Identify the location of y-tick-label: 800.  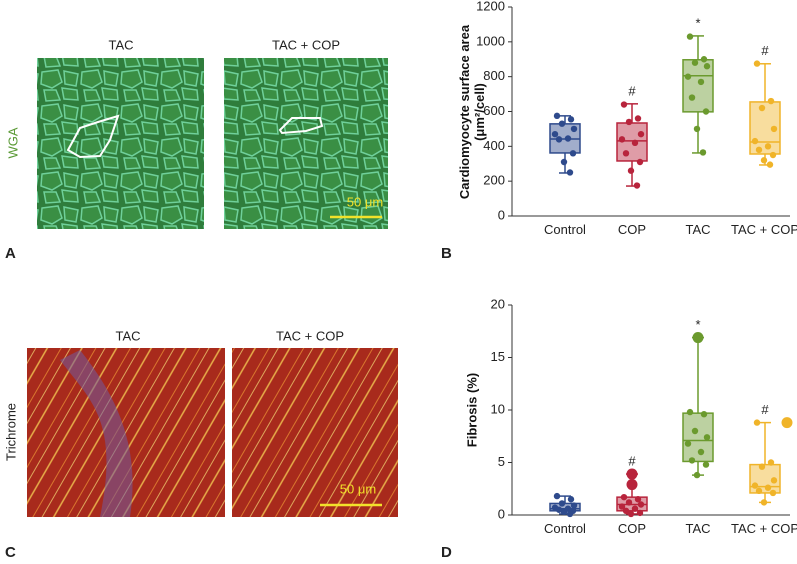
(494, 75).